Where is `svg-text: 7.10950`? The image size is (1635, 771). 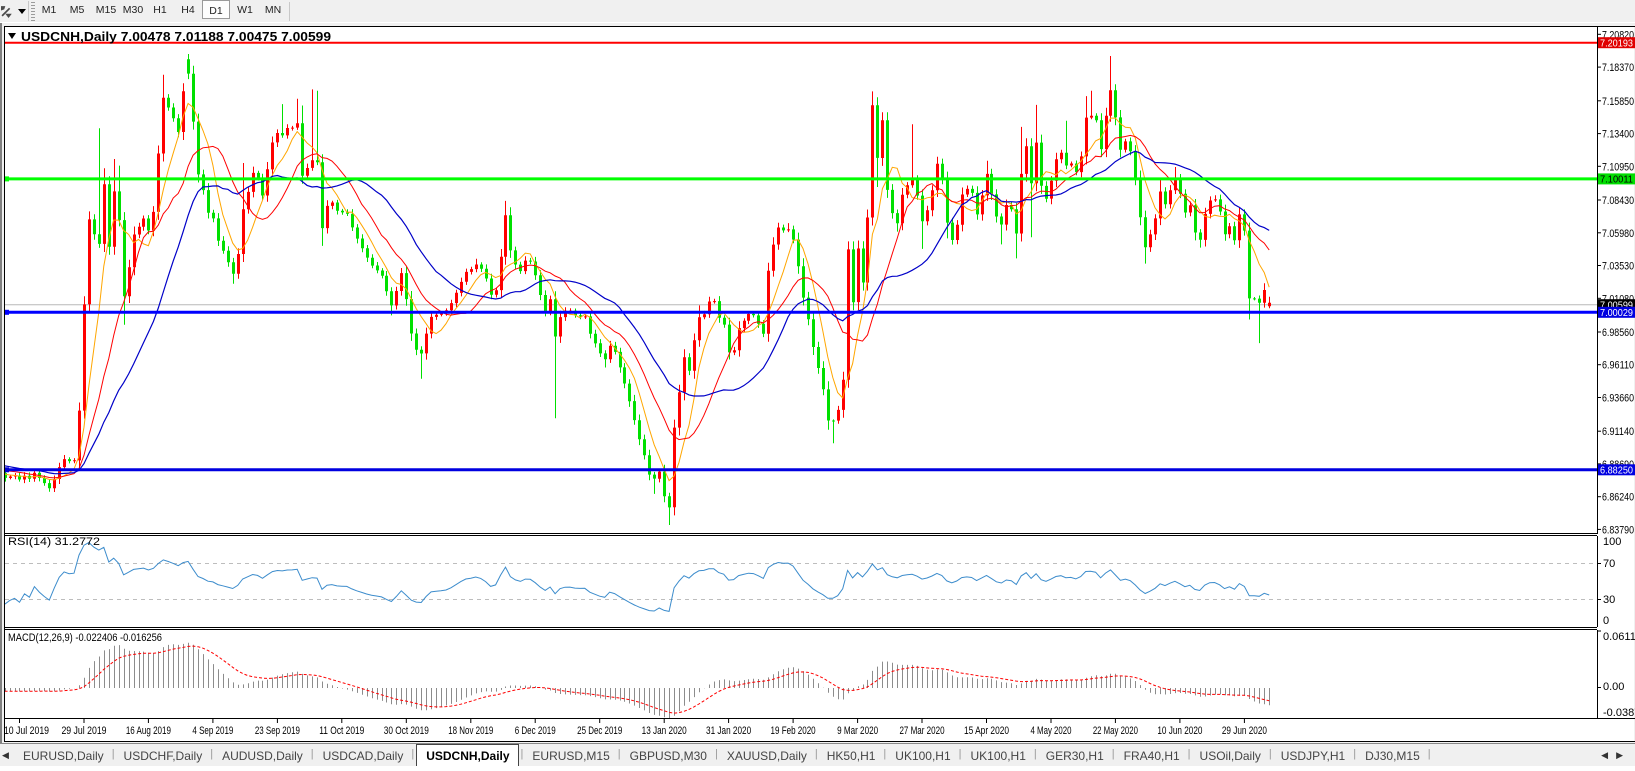 svg-text: 7.10950 is located at coordinates (1618, 167).